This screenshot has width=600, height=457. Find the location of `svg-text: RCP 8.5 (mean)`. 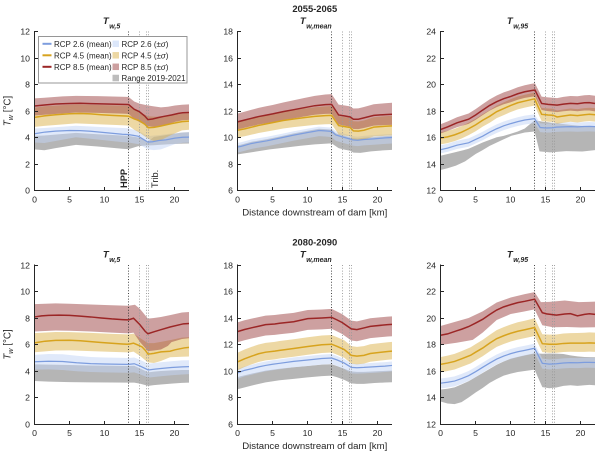

svg-text: RCP 8.5 (mean) is located at coordinates (83, 67).